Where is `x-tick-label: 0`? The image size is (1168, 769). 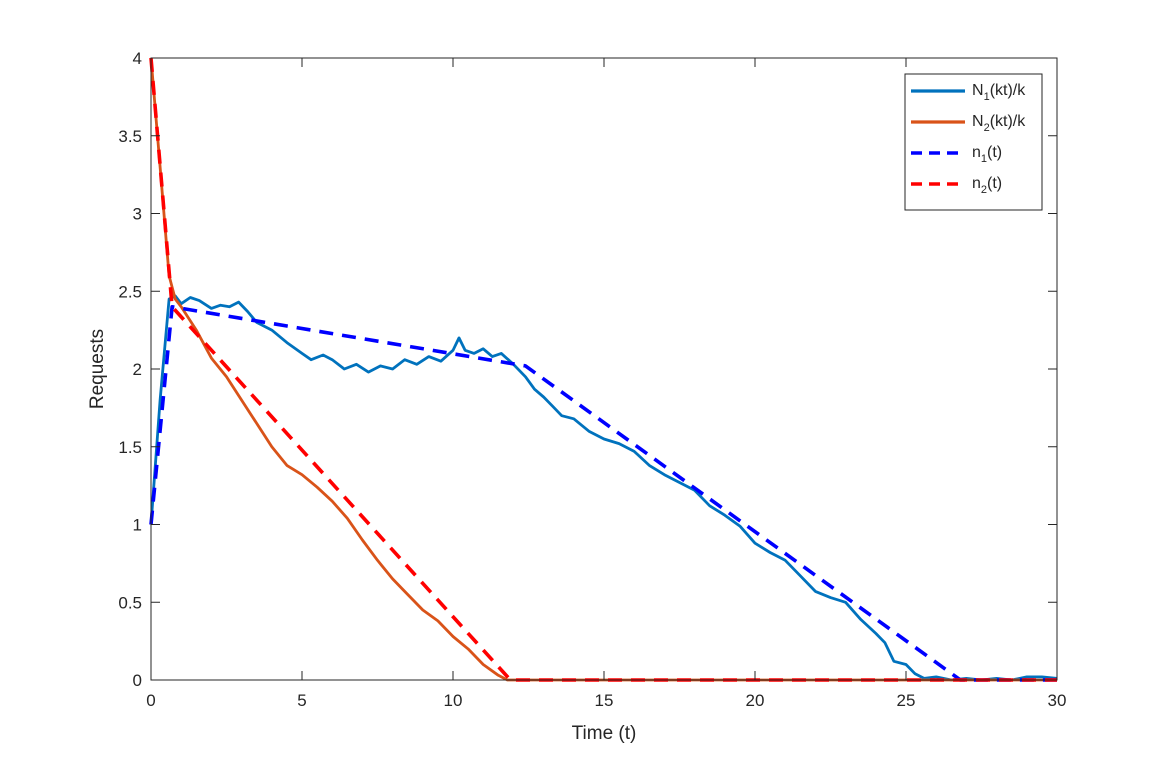
x-tick-label: 0 is located at coordinates (150, 700).